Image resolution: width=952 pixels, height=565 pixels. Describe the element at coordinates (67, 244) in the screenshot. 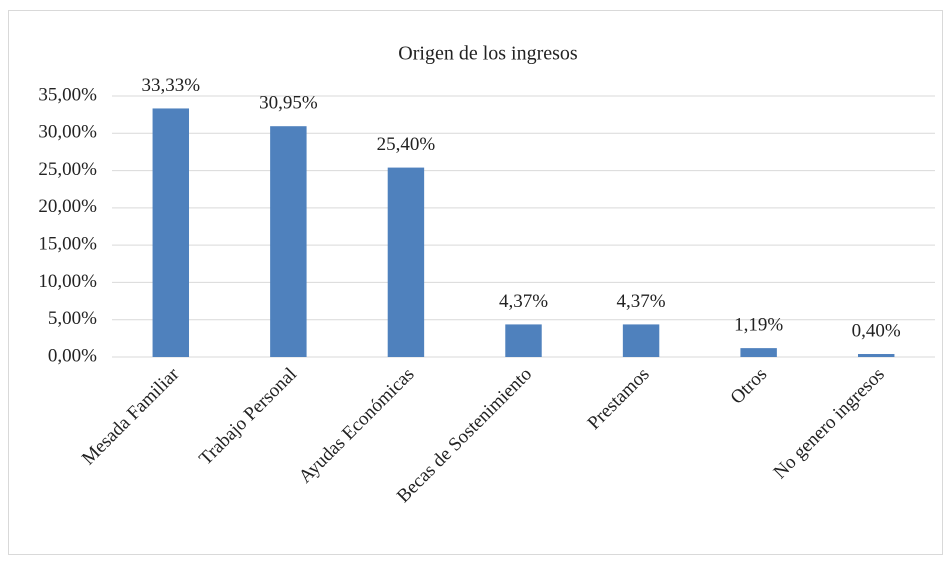

I see `y-tick-label: 15,00%` at that location.